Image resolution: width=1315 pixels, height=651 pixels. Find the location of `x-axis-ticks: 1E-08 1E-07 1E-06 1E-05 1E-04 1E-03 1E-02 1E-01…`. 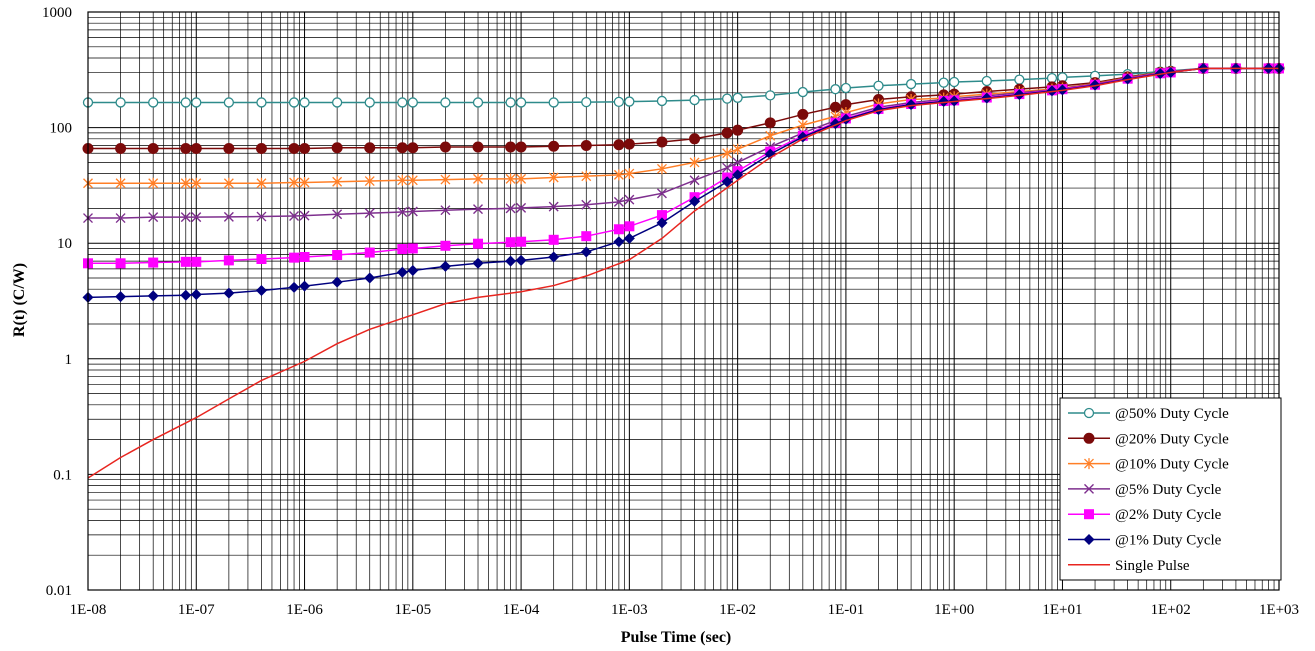

x-axis-ticks: 1E-08 1E-07 1E-06 1E-05 1E-04 1E-03 1E-02 1E-01… is located at coordinates (684, 610).